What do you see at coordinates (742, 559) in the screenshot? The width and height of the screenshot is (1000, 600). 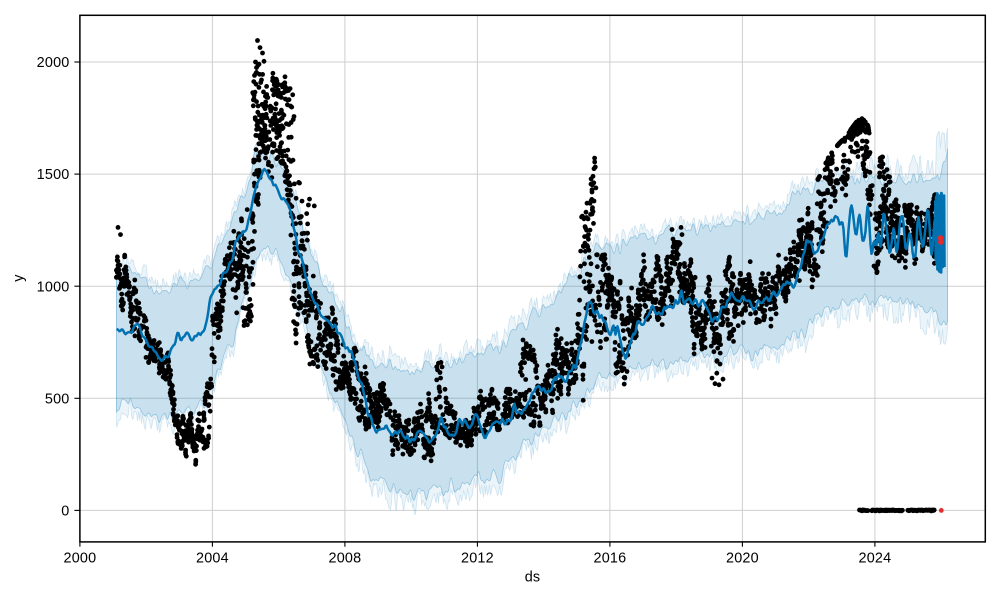 I see `svg-text: 2020` at bounding box center [742, 559].